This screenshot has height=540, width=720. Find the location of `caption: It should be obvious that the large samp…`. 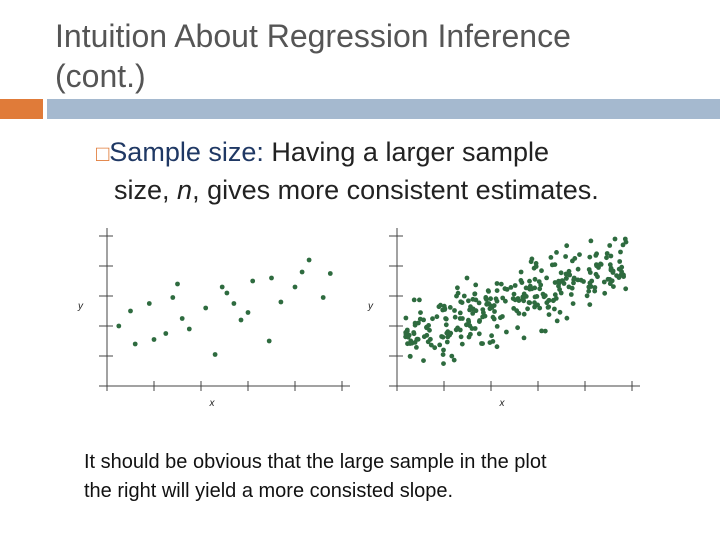

caption: It should be obvious that the large samp… is located at coordinates (384, 477).